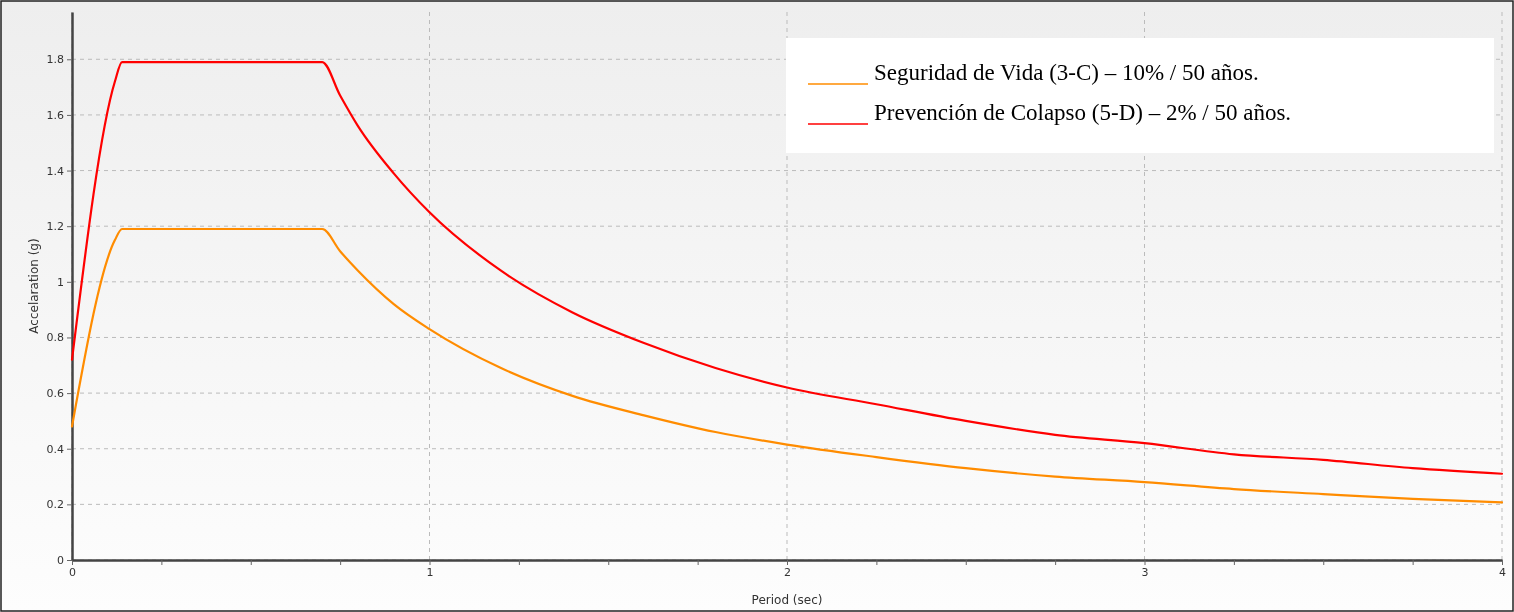 Image resolution: width=1514 pixels, height=612 pixels. I want to click on x-tick-label: 2, so click(787, 572).